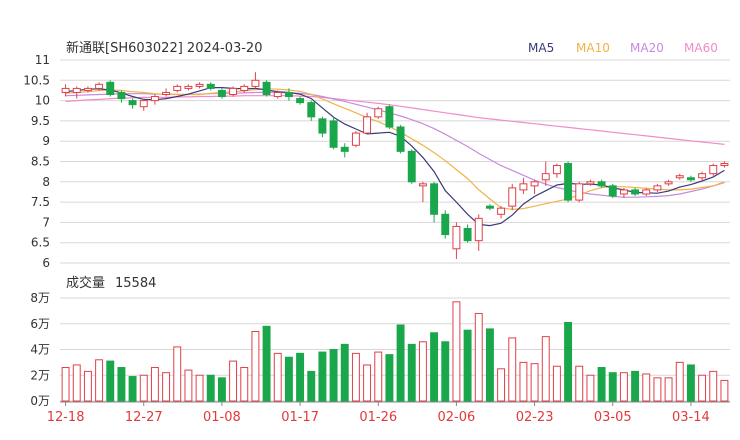  What do you see at coordinates (85, 283) in the screenshot?
I see `volume-label: 成交量` at bounding box center [85, 283].